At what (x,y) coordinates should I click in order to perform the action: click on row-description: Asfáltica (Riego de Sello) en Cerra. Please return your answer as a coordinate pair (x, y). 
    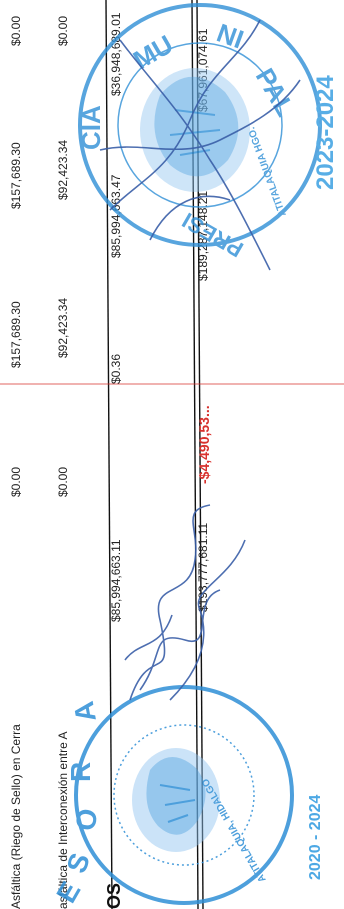
    Looking at the image, I should click on (16, 816).